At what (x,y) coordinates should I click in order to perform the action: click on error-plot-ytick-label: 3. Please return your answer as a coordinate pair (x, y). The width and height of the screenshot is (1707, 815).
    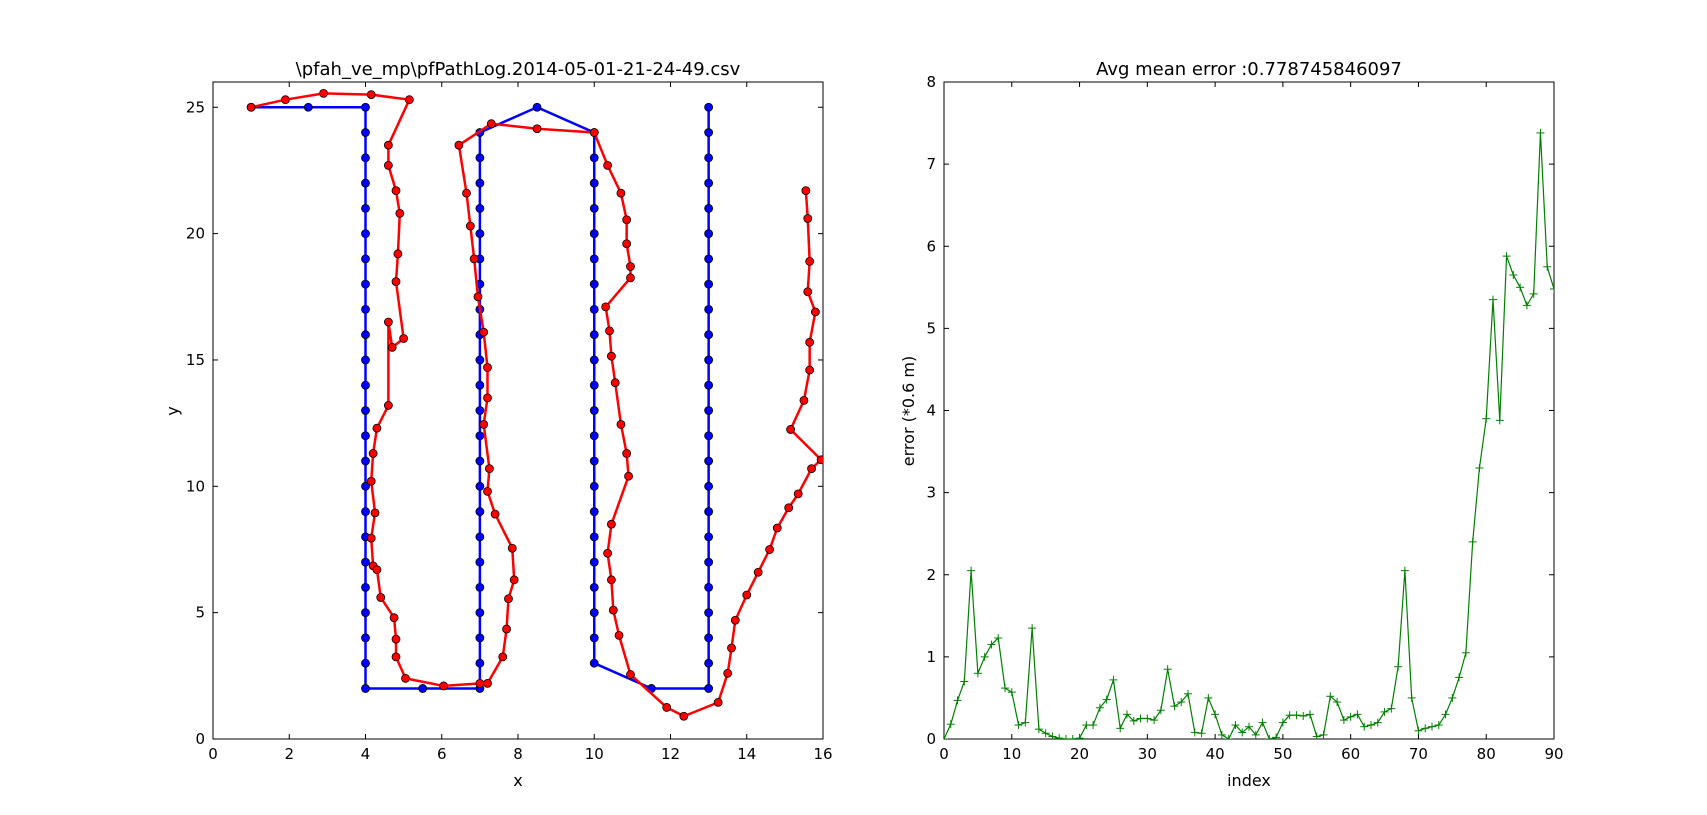
    Looking at the image, I should click on (931, 493).